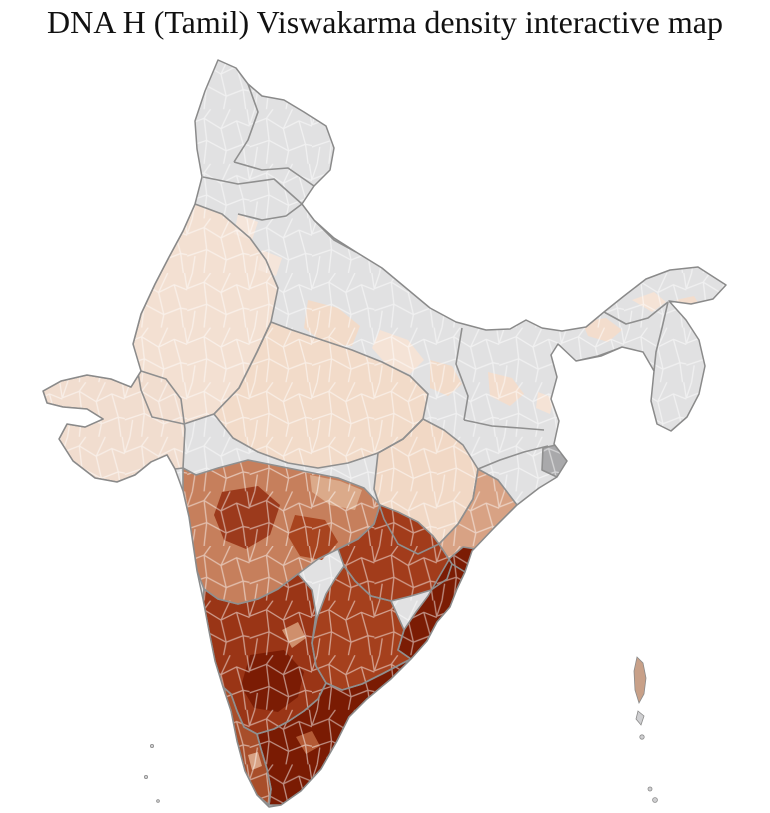 This screenshot has width=770, height=813. What do you see at coordinates (114, 426) in the screenshot?
I see `map-region-gujarat` at bounding box center [114, 426].